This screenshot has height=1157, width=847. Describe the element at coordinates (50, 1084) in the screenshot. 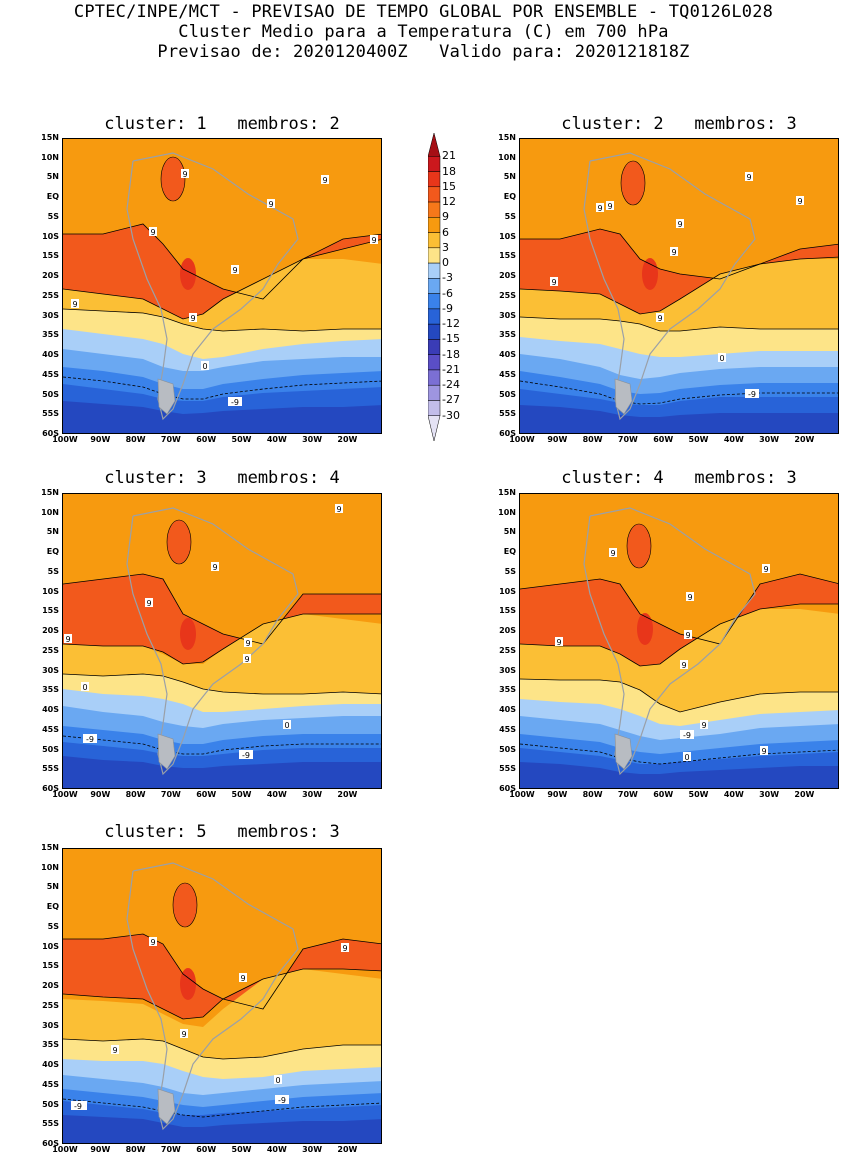

I see `latitude-label: 45S` at that location.